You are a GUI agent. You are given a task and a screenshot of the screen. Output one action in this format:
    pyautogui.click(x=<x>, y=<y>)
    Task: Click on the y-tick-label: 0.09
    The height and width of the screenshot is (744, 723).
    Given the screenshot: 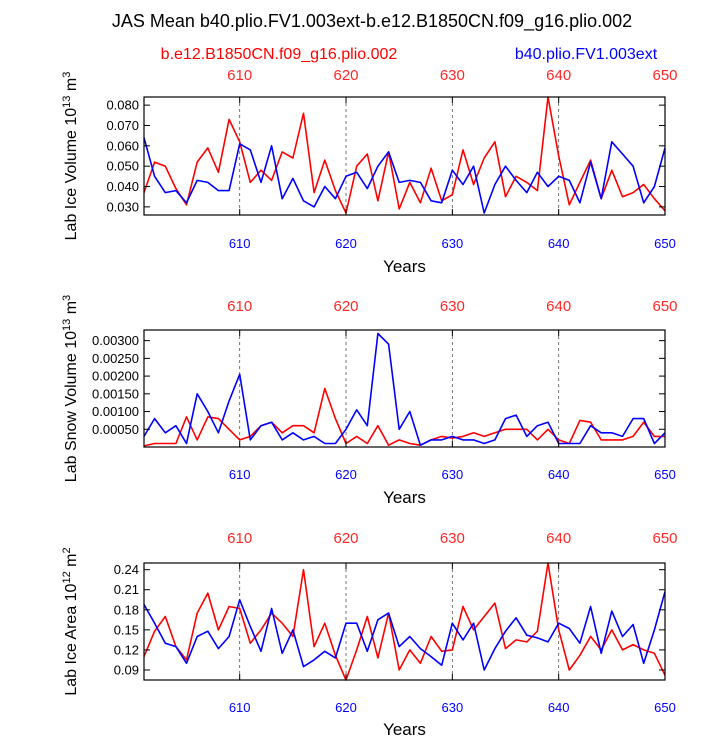 What is the action you would take?
    pyautogui.click(x=126, y=669)
    